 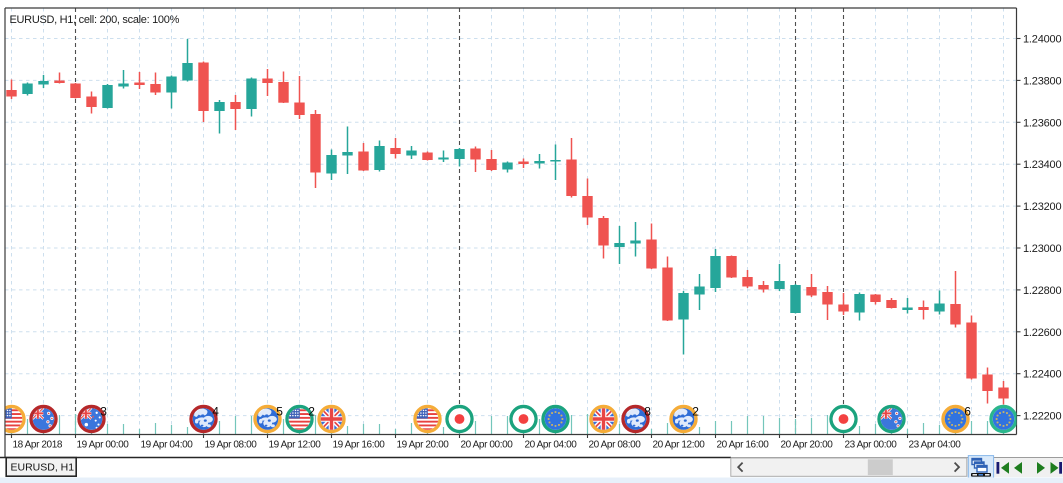 What do you see at coordinates (215, 412) in the screenshot?
I see `svg-text: 4` at bounding box center [215, 412].